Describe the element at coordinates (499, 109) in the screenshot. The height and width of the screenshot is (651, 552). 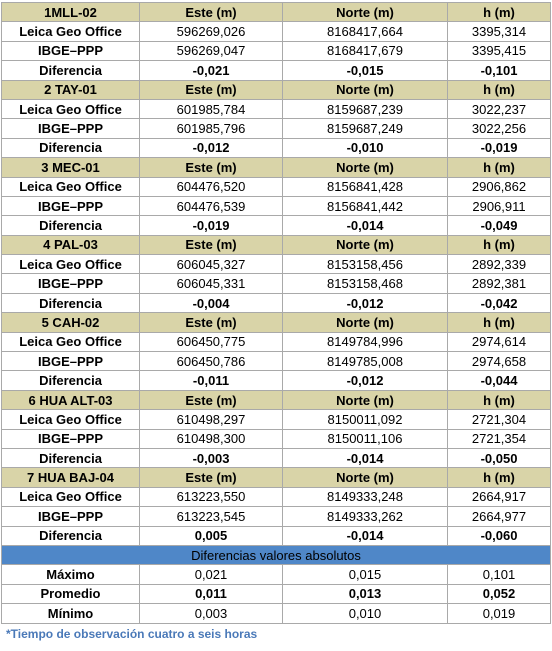
I see `value-cell: 3022,237` at that location.